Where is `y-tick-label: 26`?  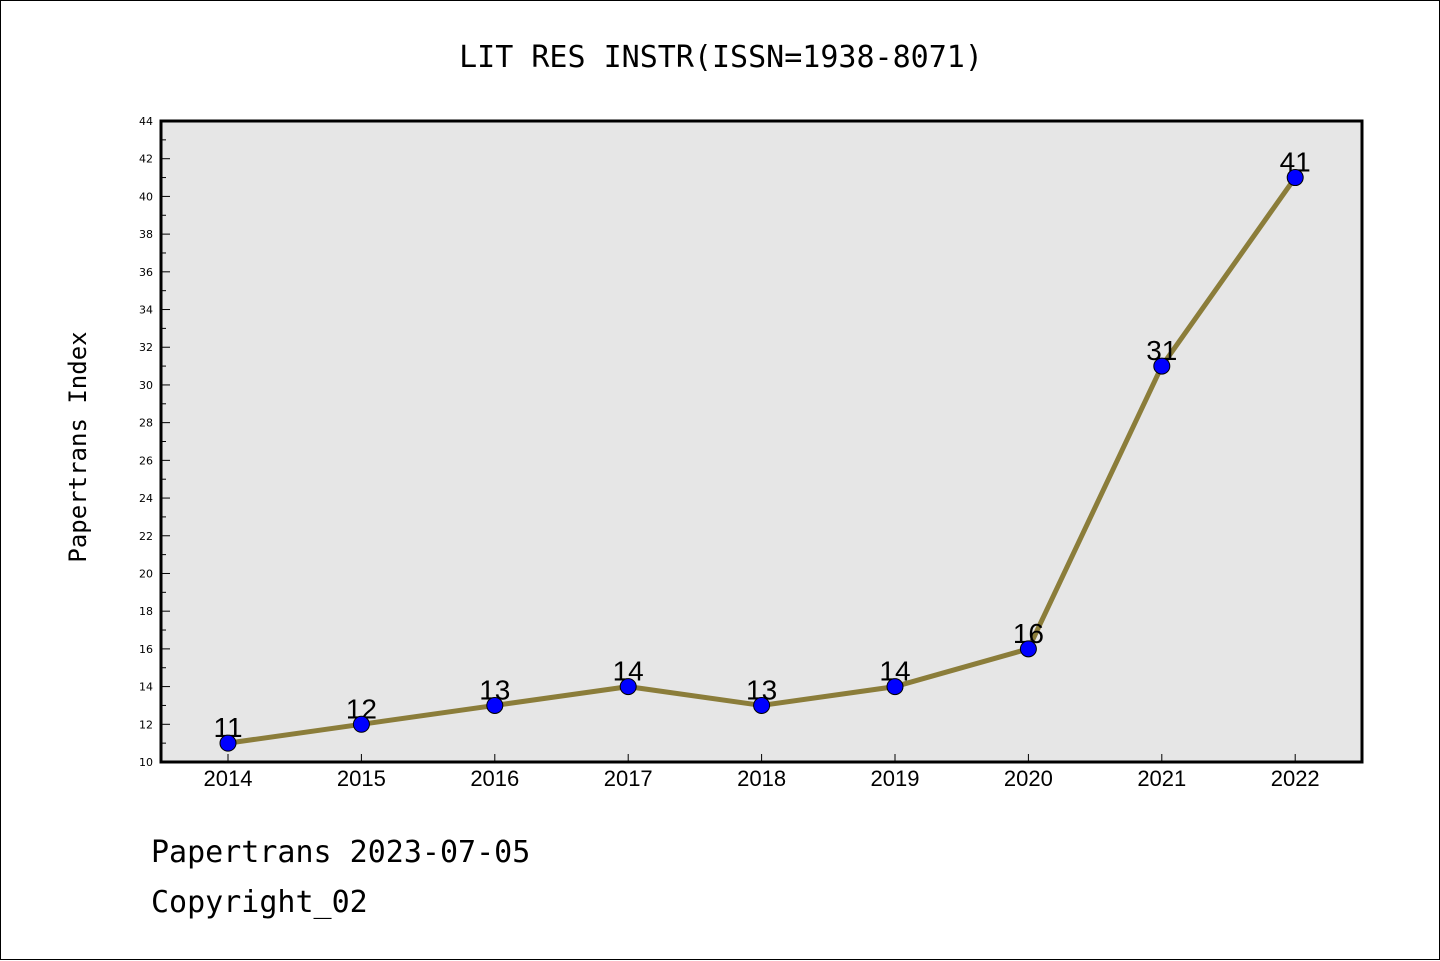
y-tick-label: 26 is located at coordinates (146, 460).